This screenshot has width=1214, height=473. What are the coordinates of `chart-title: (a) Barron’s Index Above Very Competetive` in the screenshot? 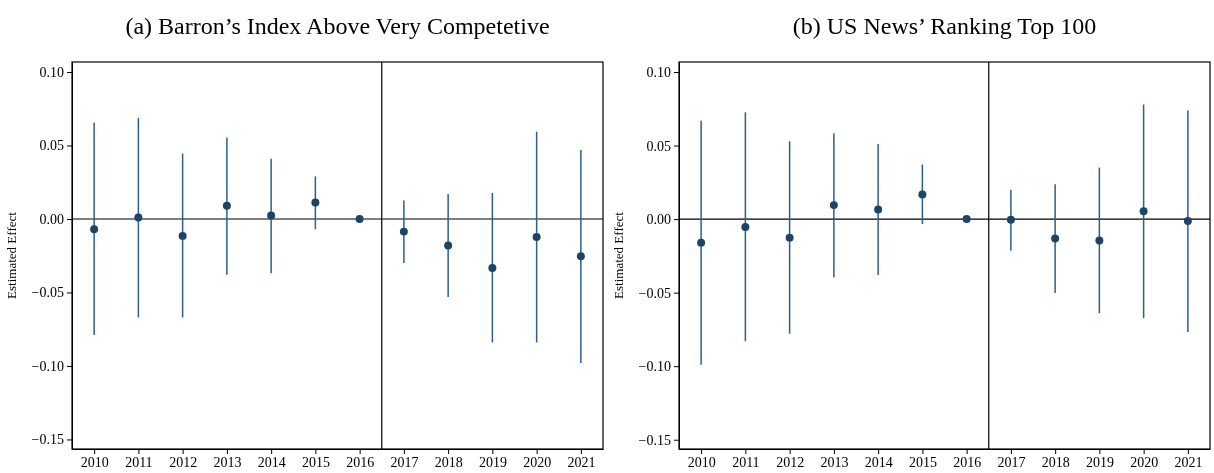 It's located at (337, 26).